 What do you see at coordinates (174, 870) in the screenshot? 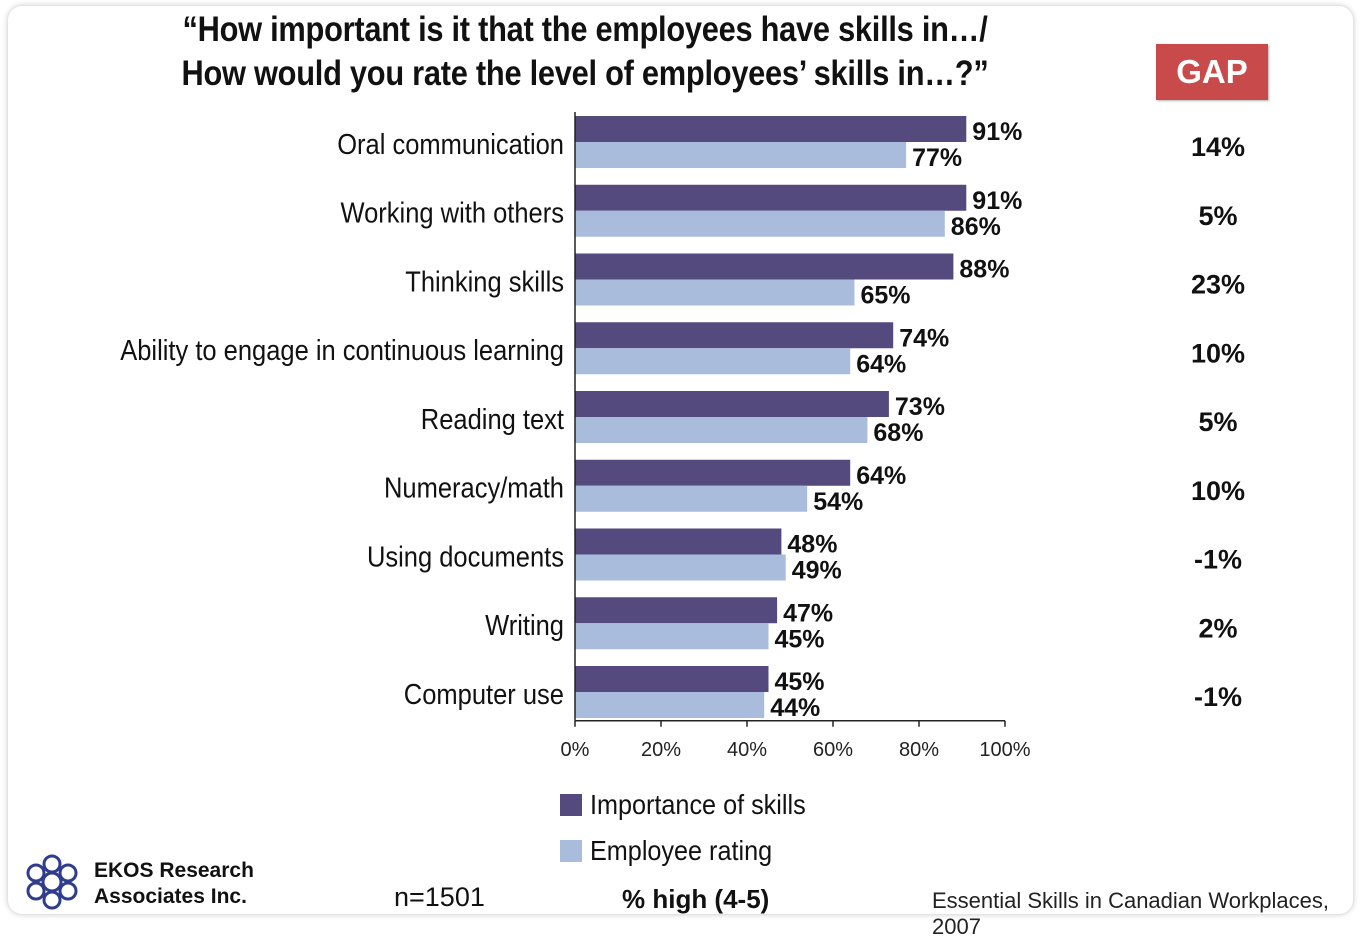
I see `organization-name-line1: EKOS Research` at bounding box center [174, 870].